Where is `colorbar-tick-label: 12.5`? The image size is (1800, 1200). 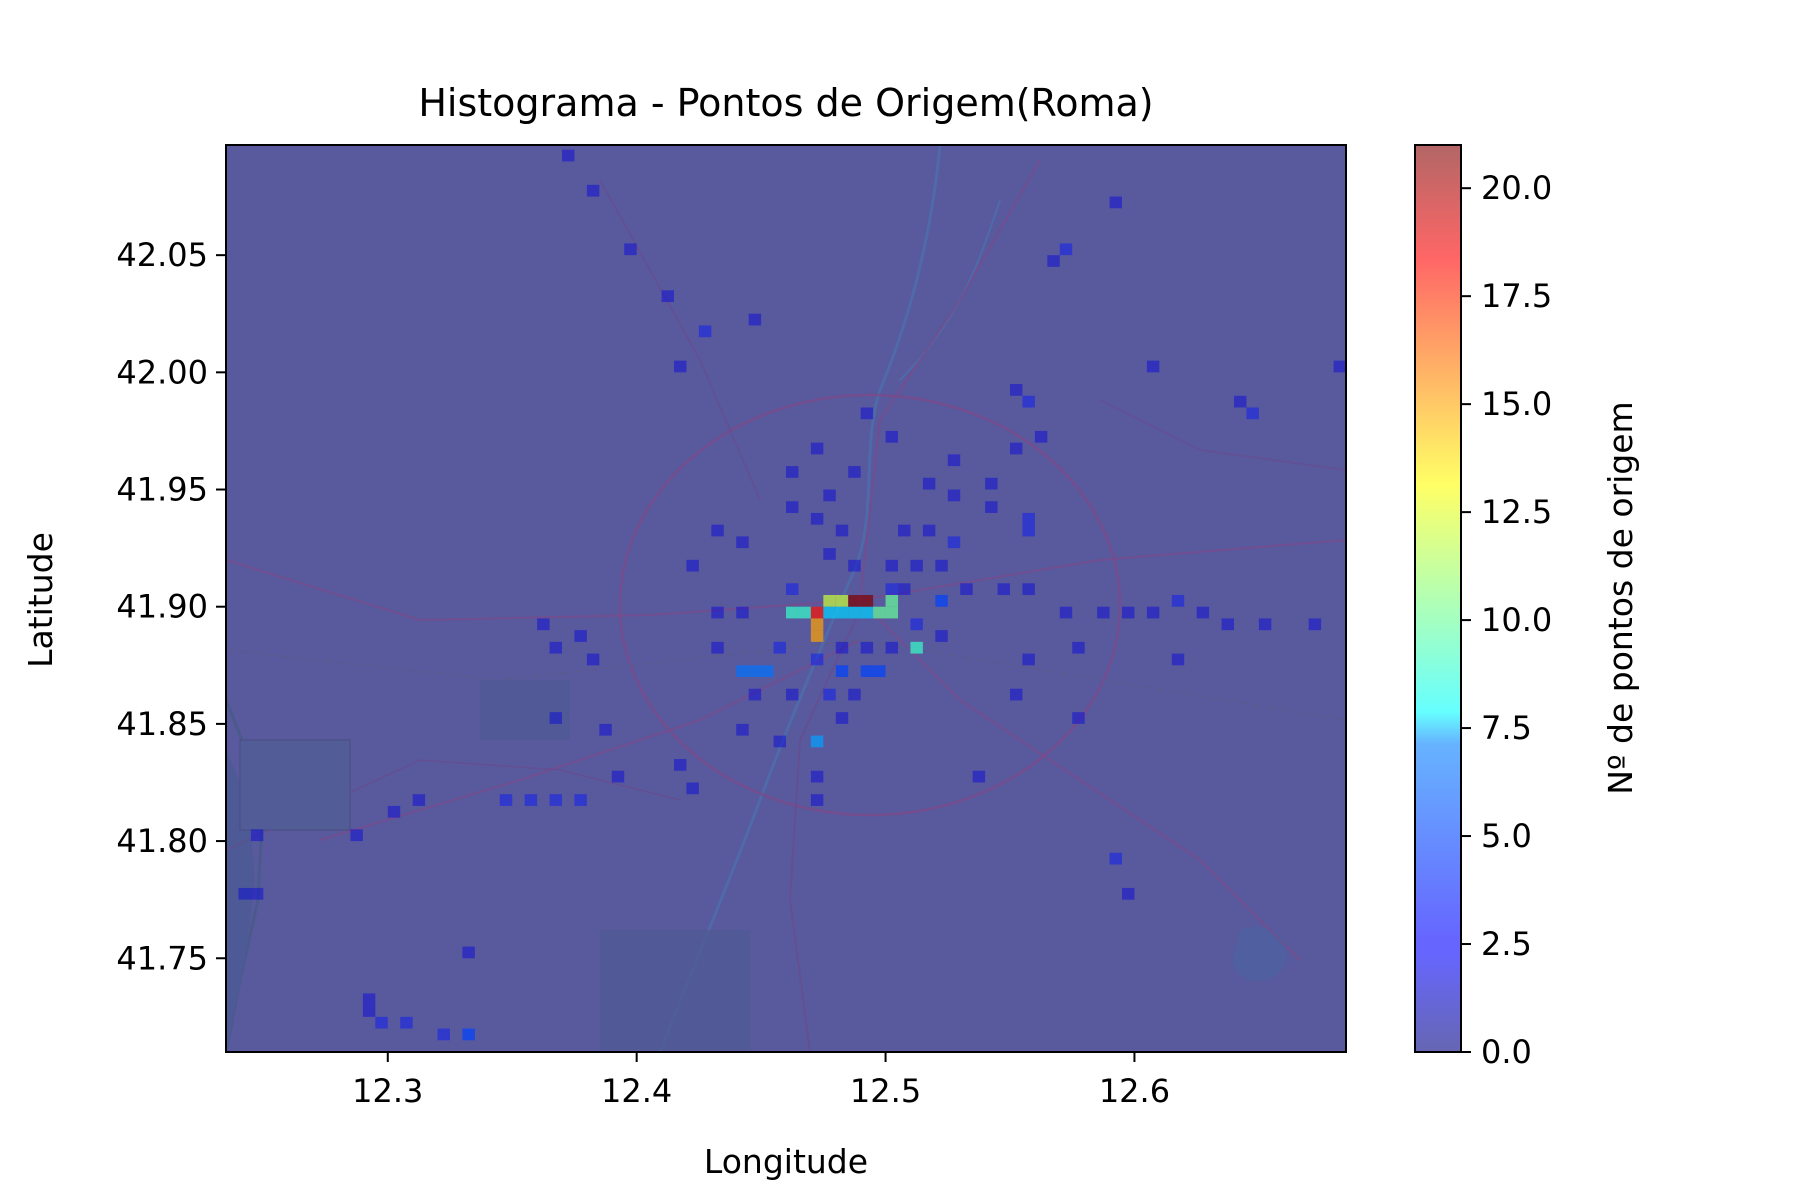
colorbar-tick-label: 12.5 is located at coordinates (1516, 512).